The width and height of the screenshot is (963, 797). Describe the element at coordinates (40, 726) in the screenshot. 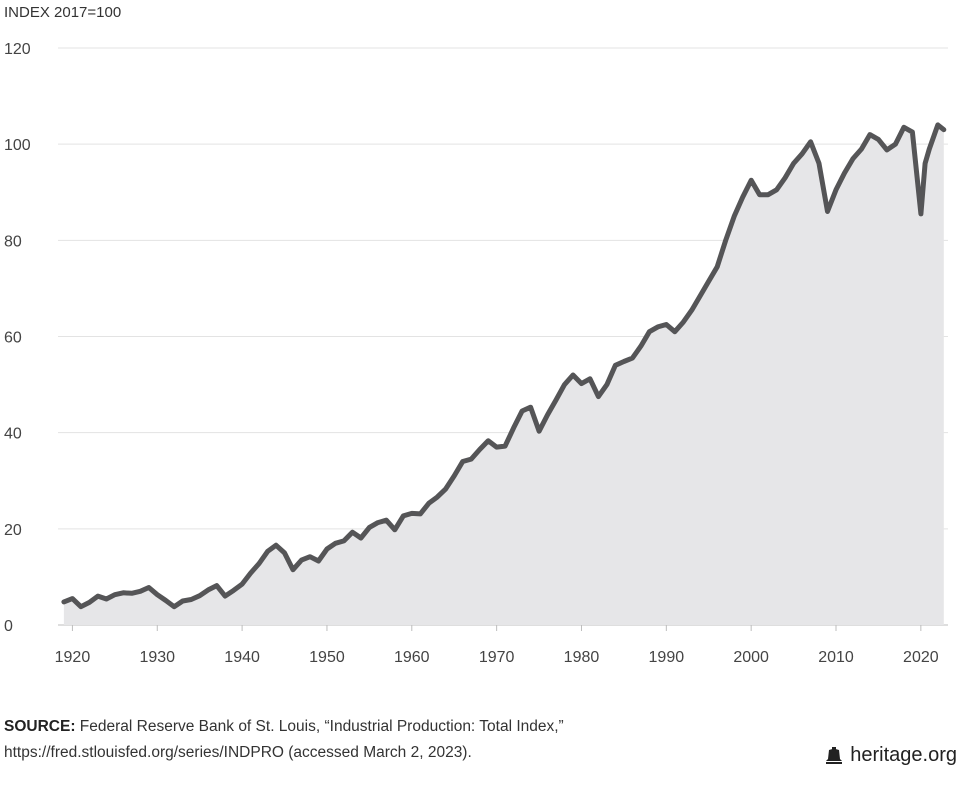

I see `source-label: SOURCE:` at that location.